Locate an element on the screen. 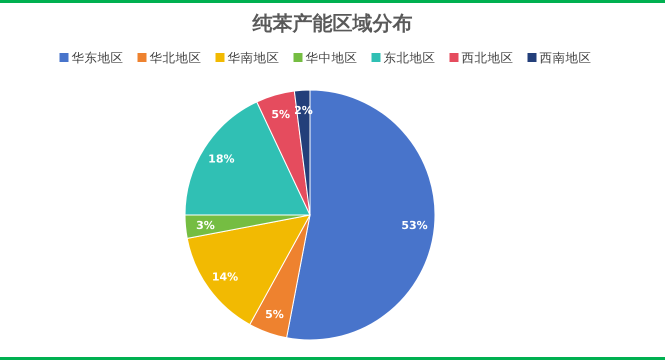  data-label: 3% is located at coordinates (205, 225).